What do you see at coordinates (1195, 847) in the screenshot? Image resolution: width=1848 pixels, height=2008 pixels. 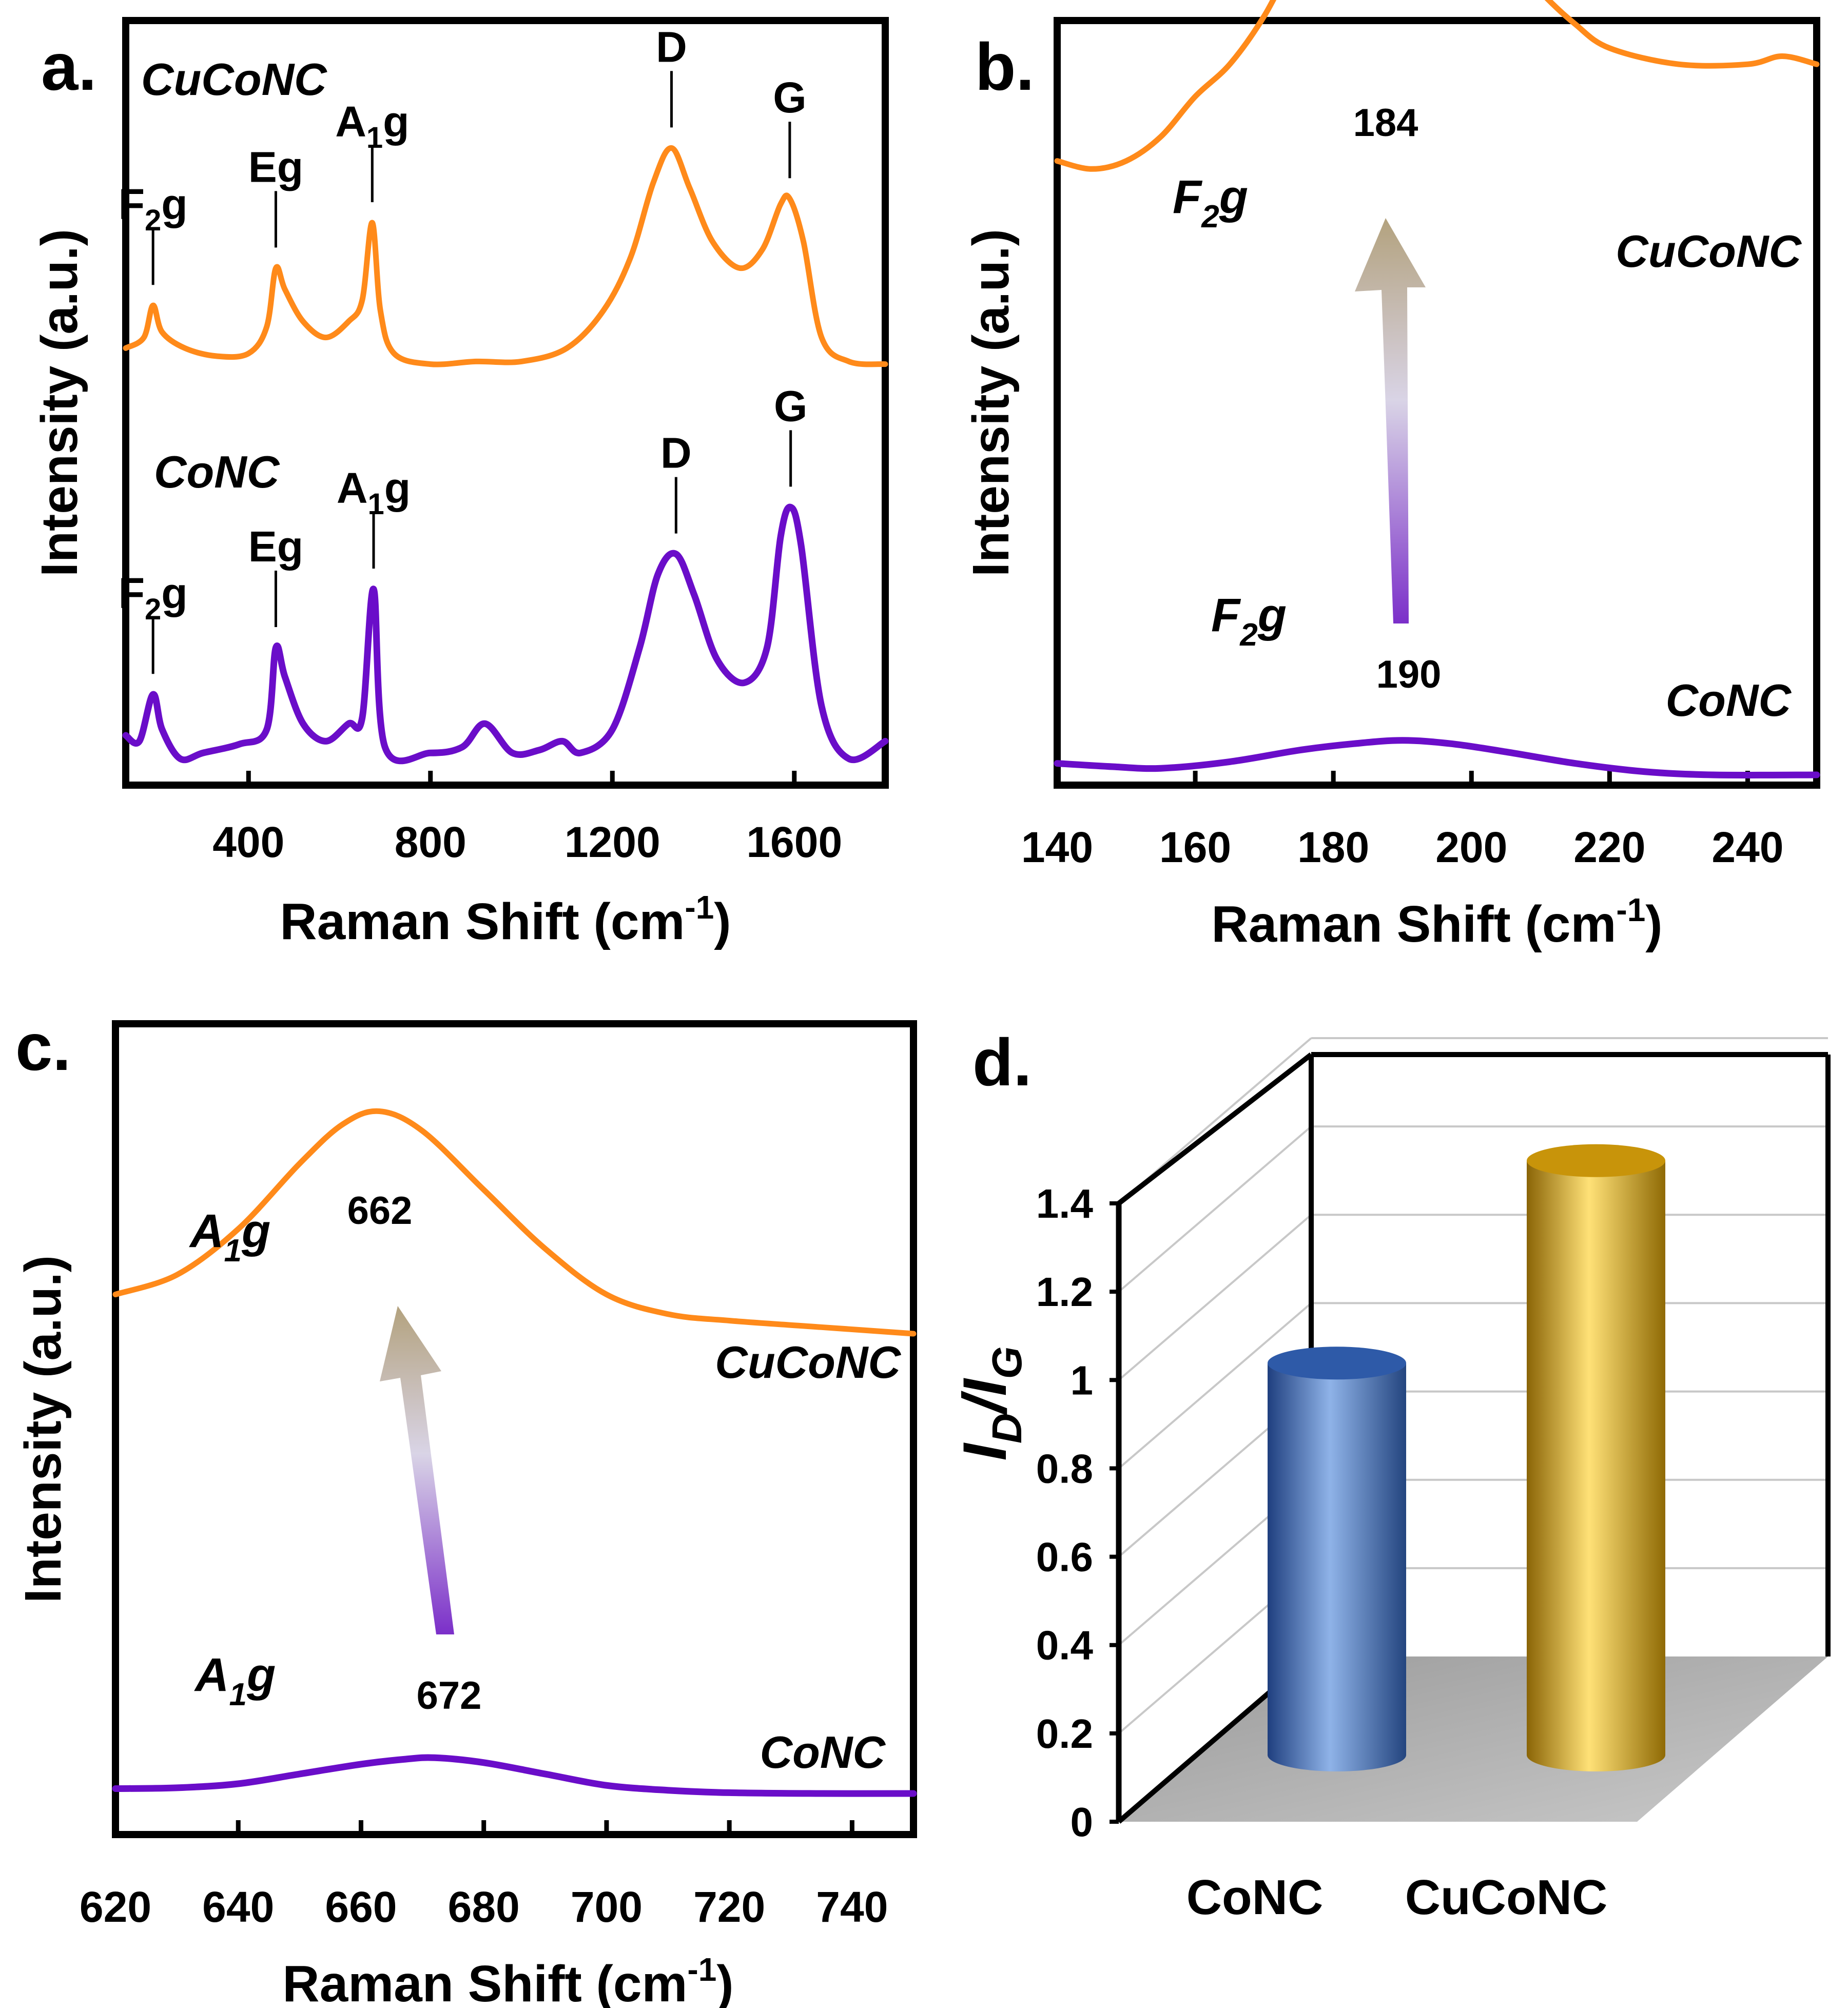 I see `xtick-label-1: 160` at bounding box center [1195, 847].